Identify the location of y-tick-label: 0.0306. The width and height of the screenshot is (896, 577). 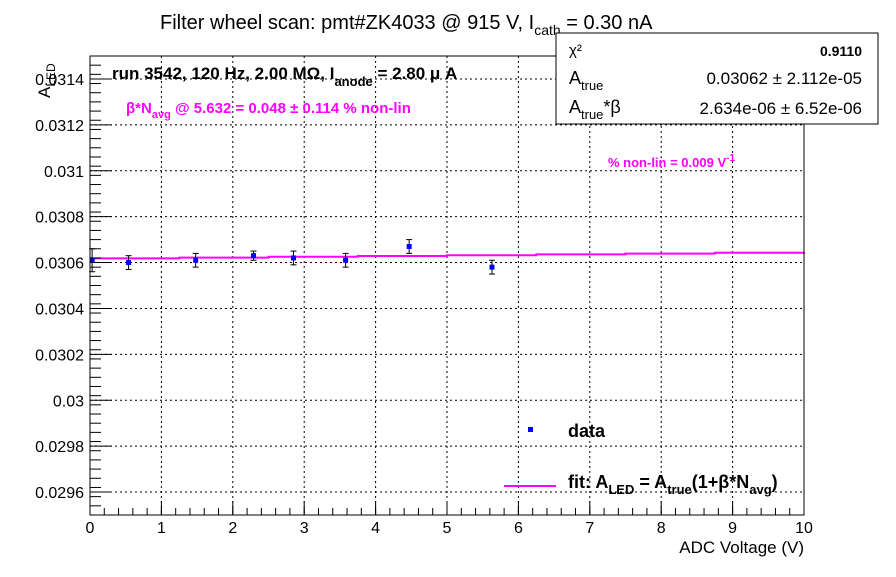
(59, 264).